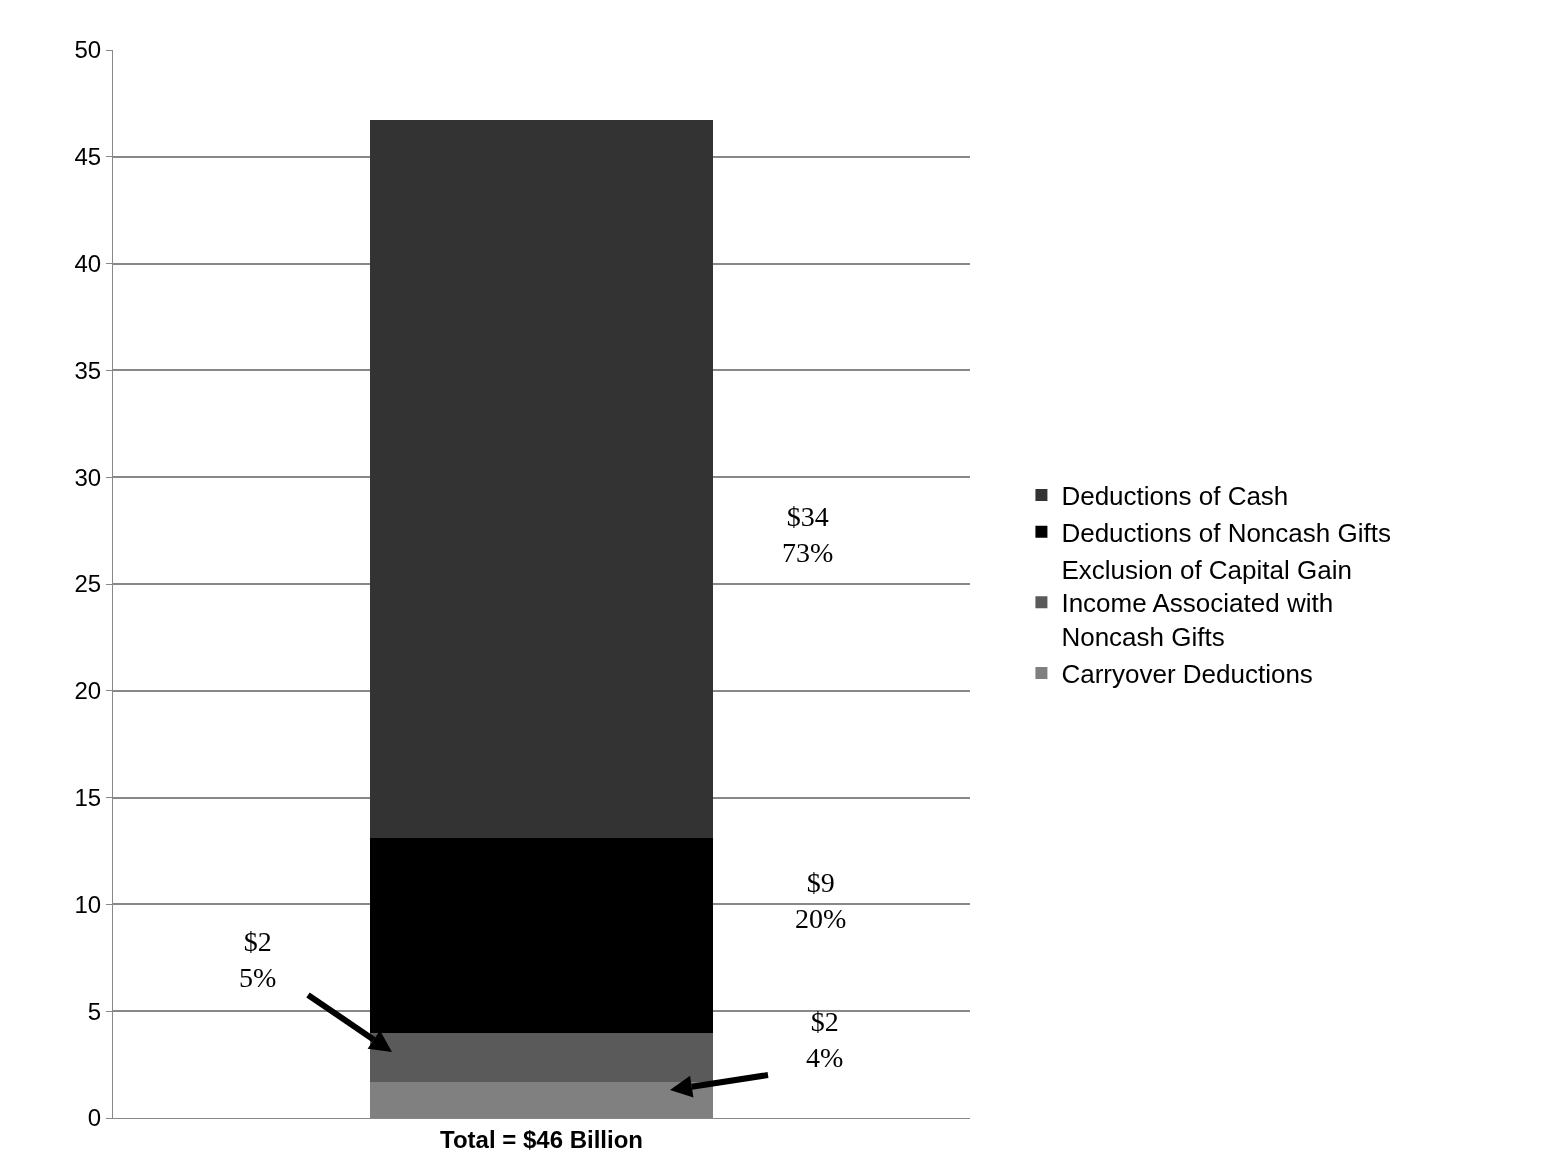 The height and width of the screenshot is (1169, 1566). What do you see at coordinates (88, 797) in the screenshot?
I see `y-tick-label: 15` at bounding box center [88, 797].